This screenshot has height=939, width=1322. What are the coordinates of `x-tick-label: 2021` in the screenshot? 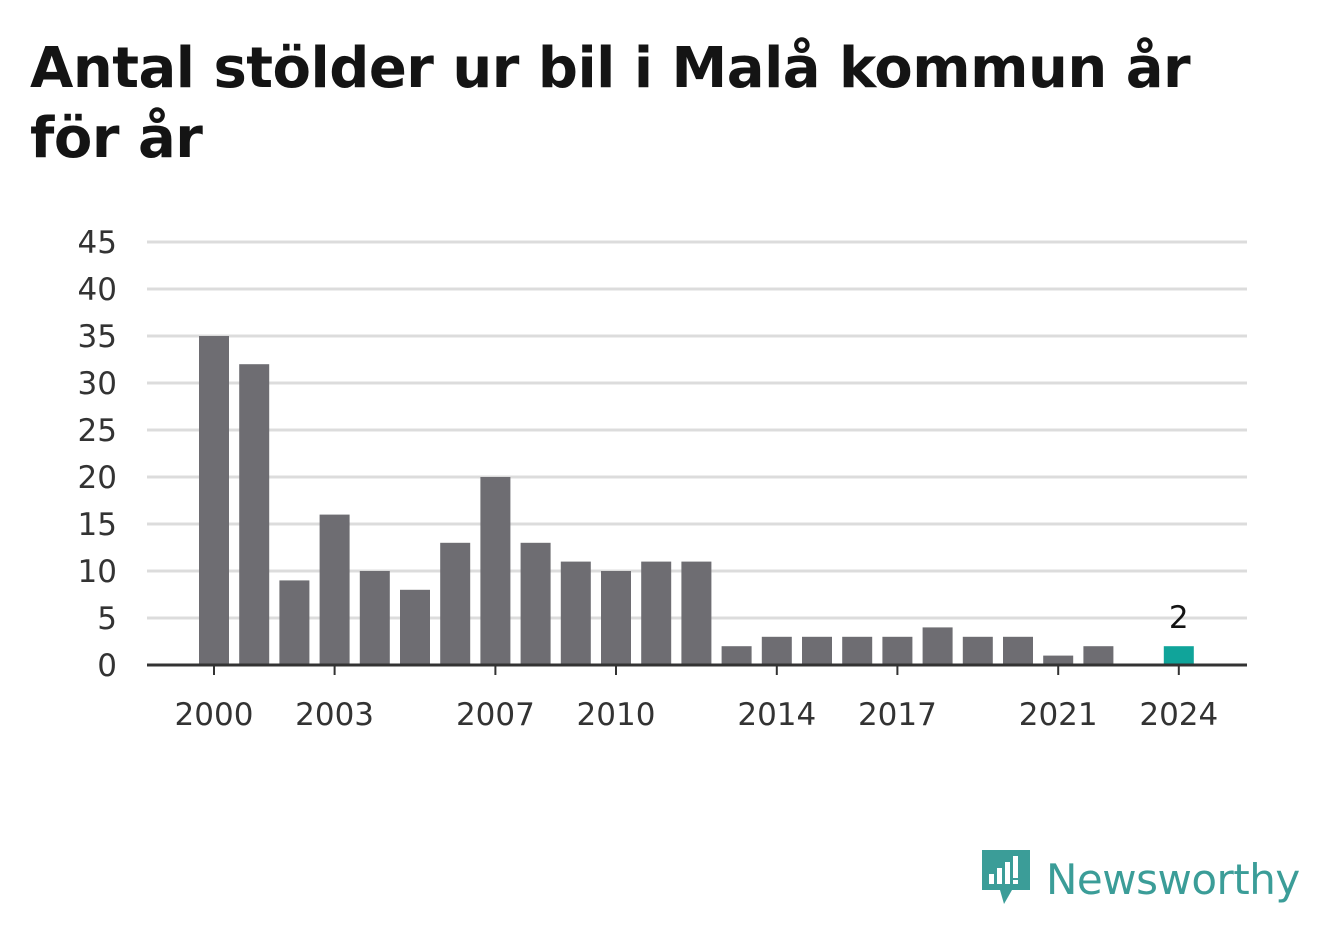 It's located at (1058, 715).